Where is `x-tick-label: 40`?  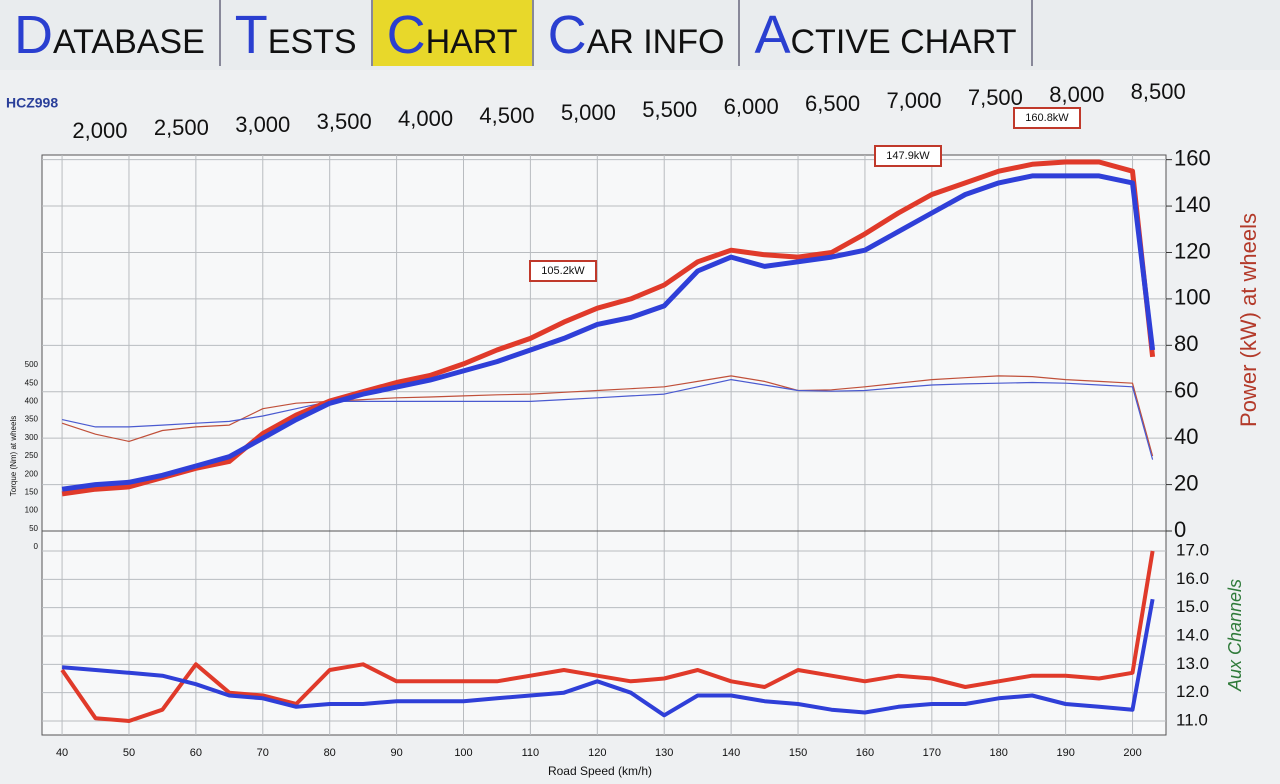
x-tick-label: 40 is located at coordinates (62, 753).